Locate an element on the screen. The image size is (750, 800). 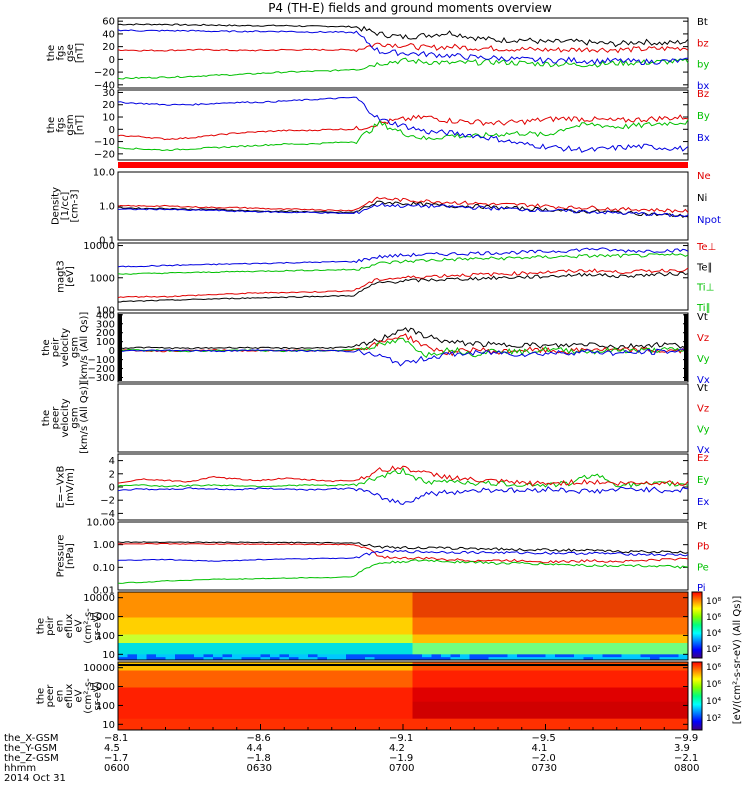
y-axis-label: velocity is located at coordinates (65, 347).